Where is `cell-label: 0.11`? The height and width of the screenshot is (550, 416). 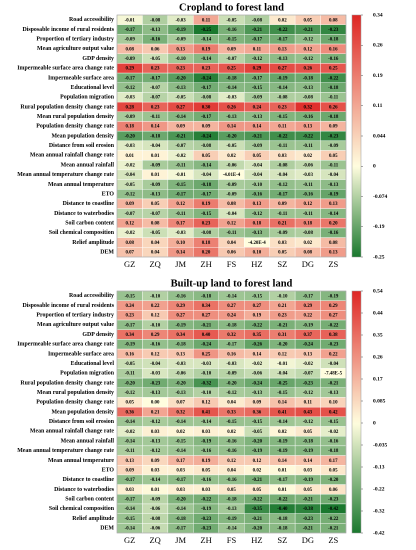 cell-label: 0.11 is located at coordinates (257, 49).